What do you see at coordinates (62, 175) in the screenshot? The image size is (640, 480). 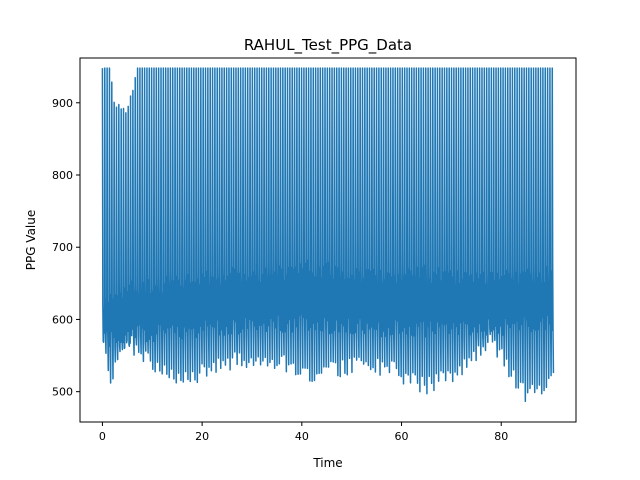 I see `y-tick-label: 800` at bounding box center [62, 175].